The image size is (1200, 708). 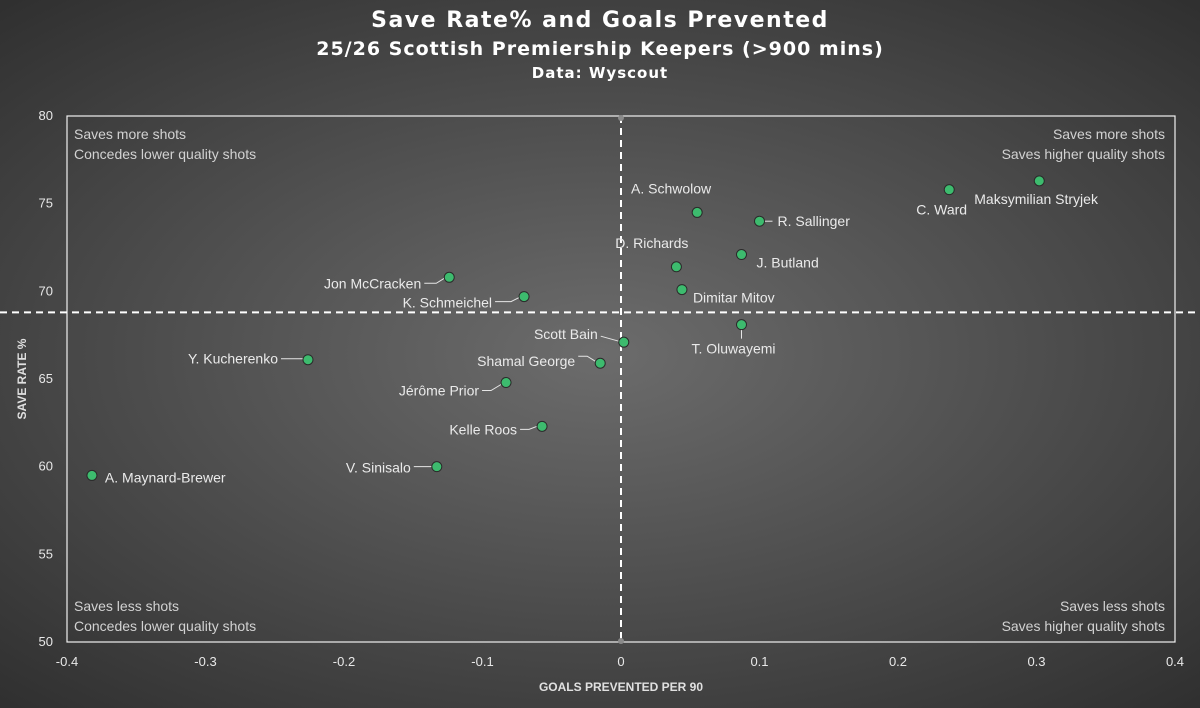 I want to click on leader-line-jon-mccracken, so click(x=434, y=280).